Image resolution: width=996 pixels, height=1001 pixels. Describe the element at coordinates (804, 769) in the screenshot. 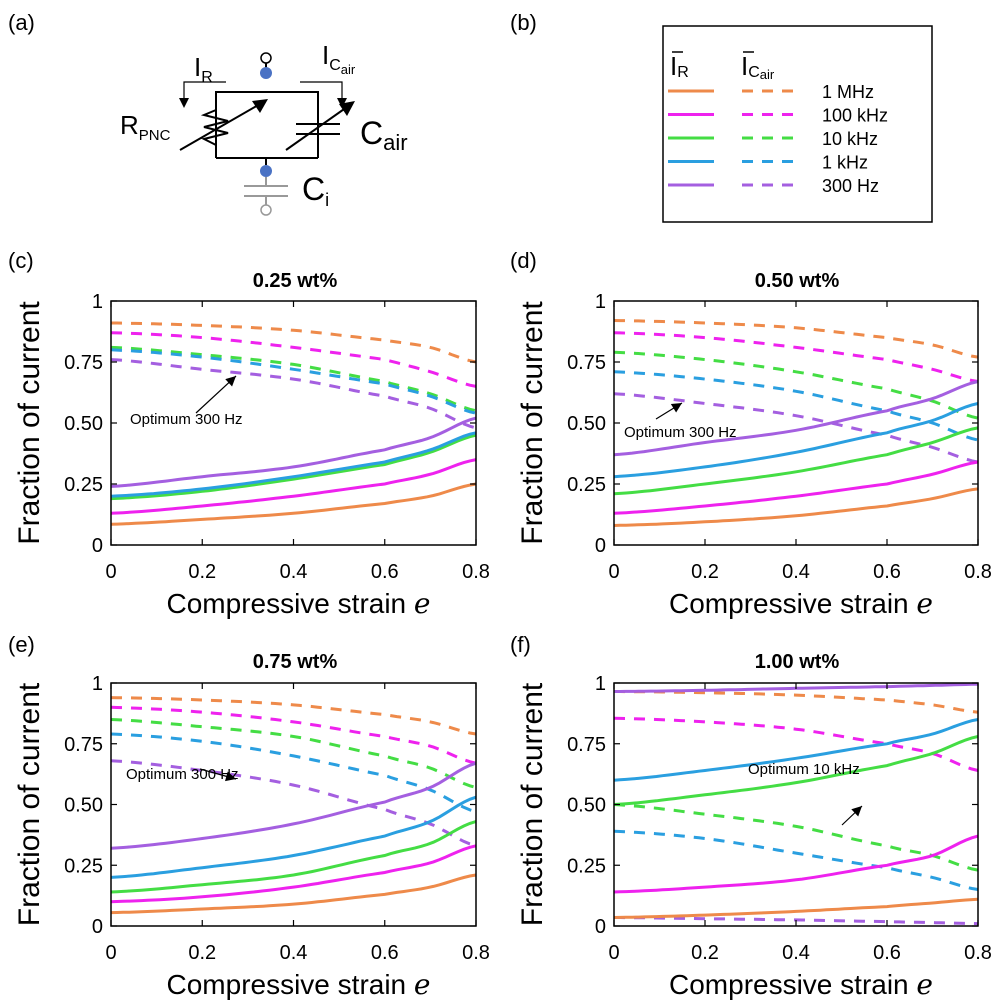

I see `optimum-annotation: Optimum 10 kHz` at that location.